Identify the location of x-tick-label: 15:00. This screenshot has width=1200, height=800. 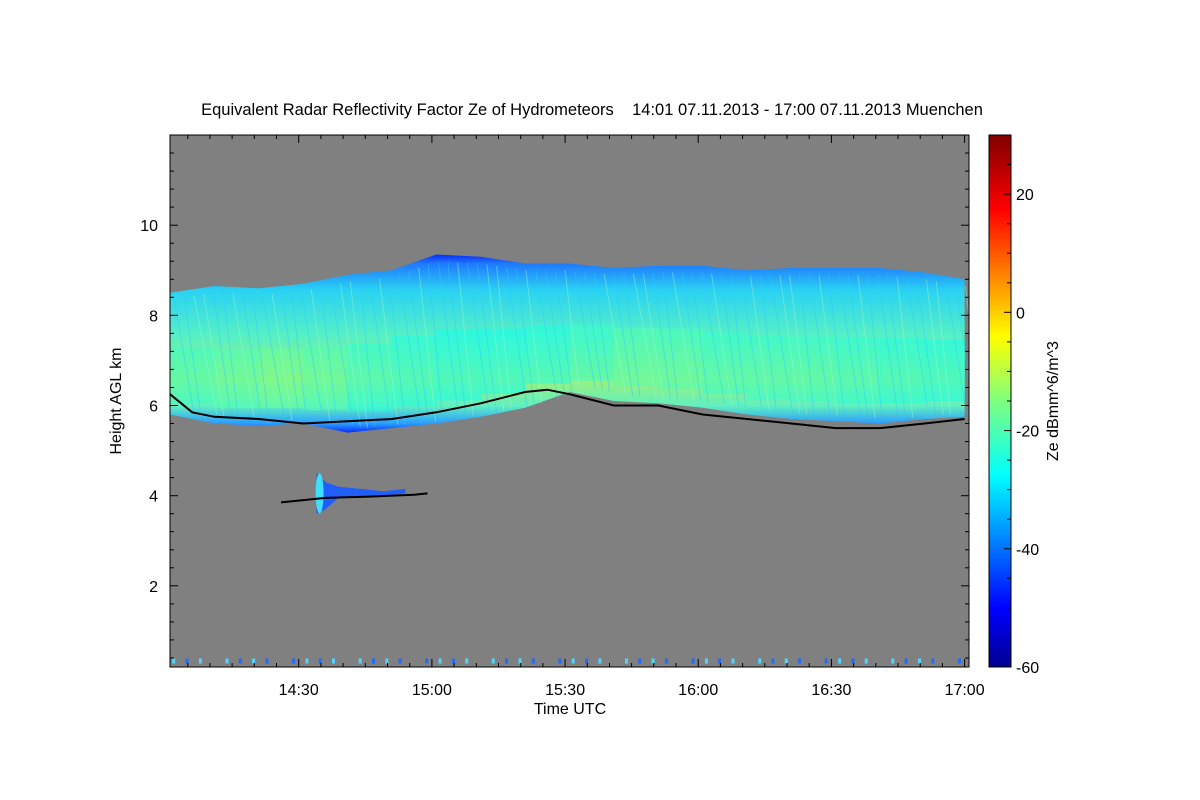
(432, 690).